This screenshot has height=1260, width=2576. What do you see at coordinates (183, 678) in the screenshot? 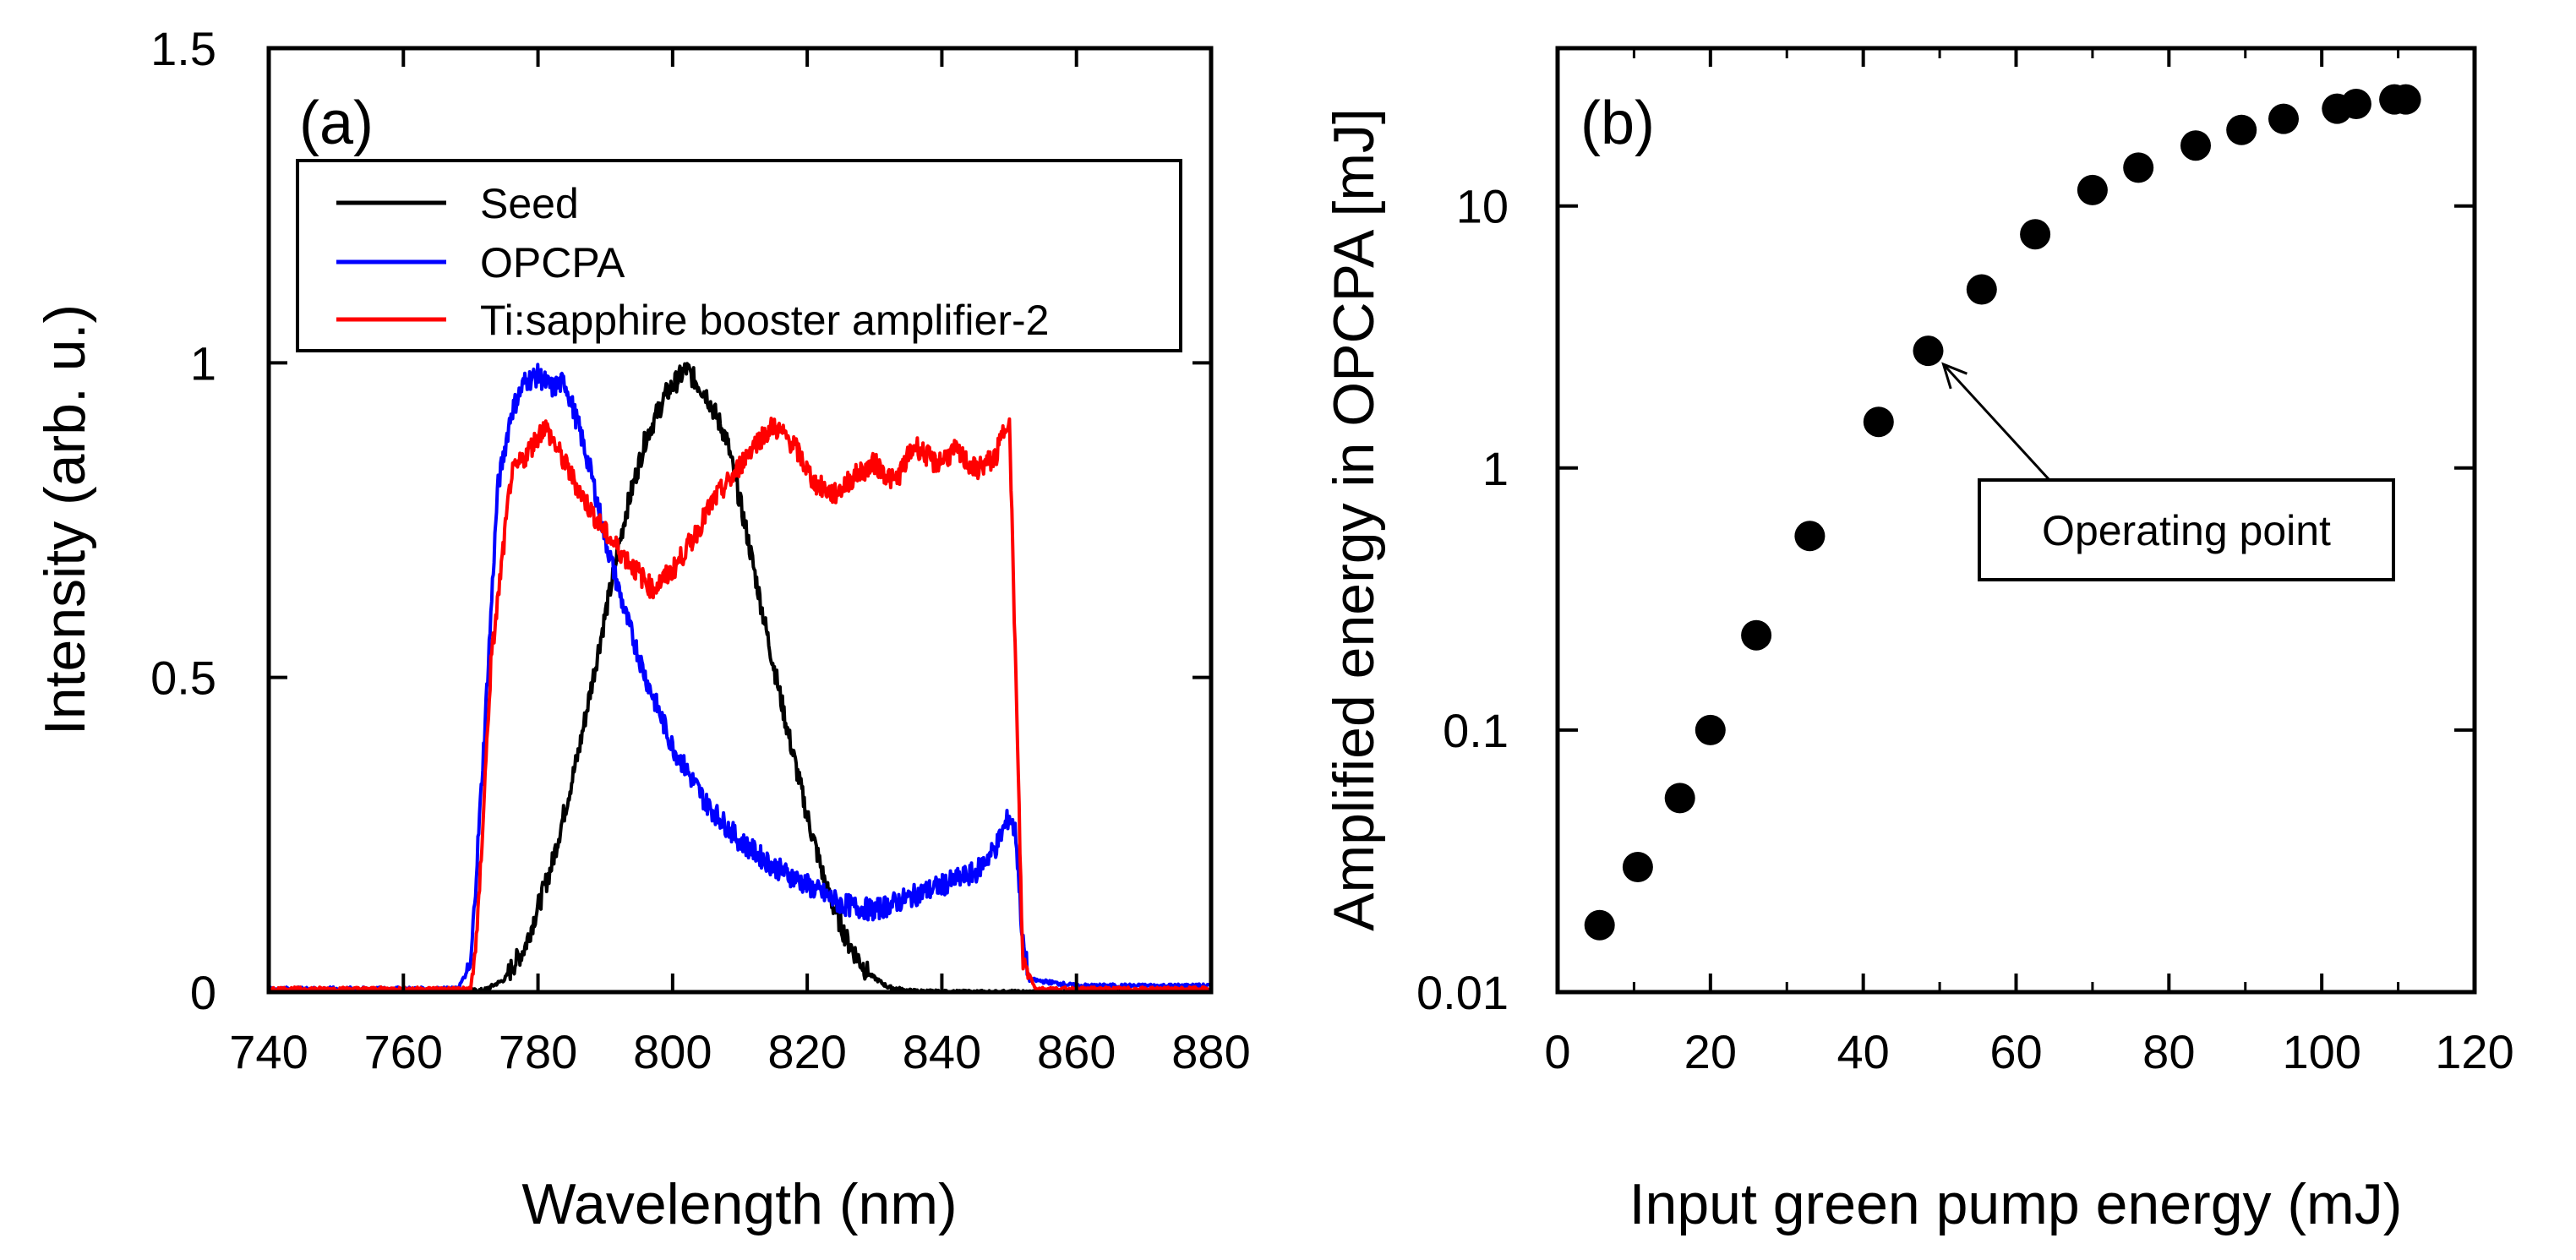
I see `y-tick-label-0-5: 0.5` at bounding box center [183, 678].